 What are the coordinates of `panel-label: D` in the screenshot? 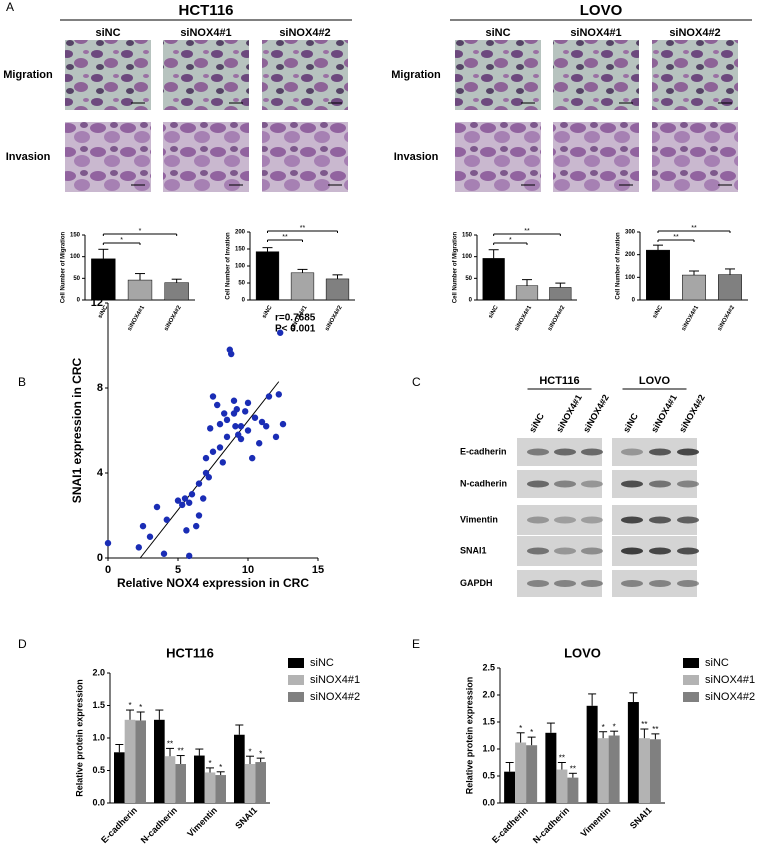 It's located at (22, 644).